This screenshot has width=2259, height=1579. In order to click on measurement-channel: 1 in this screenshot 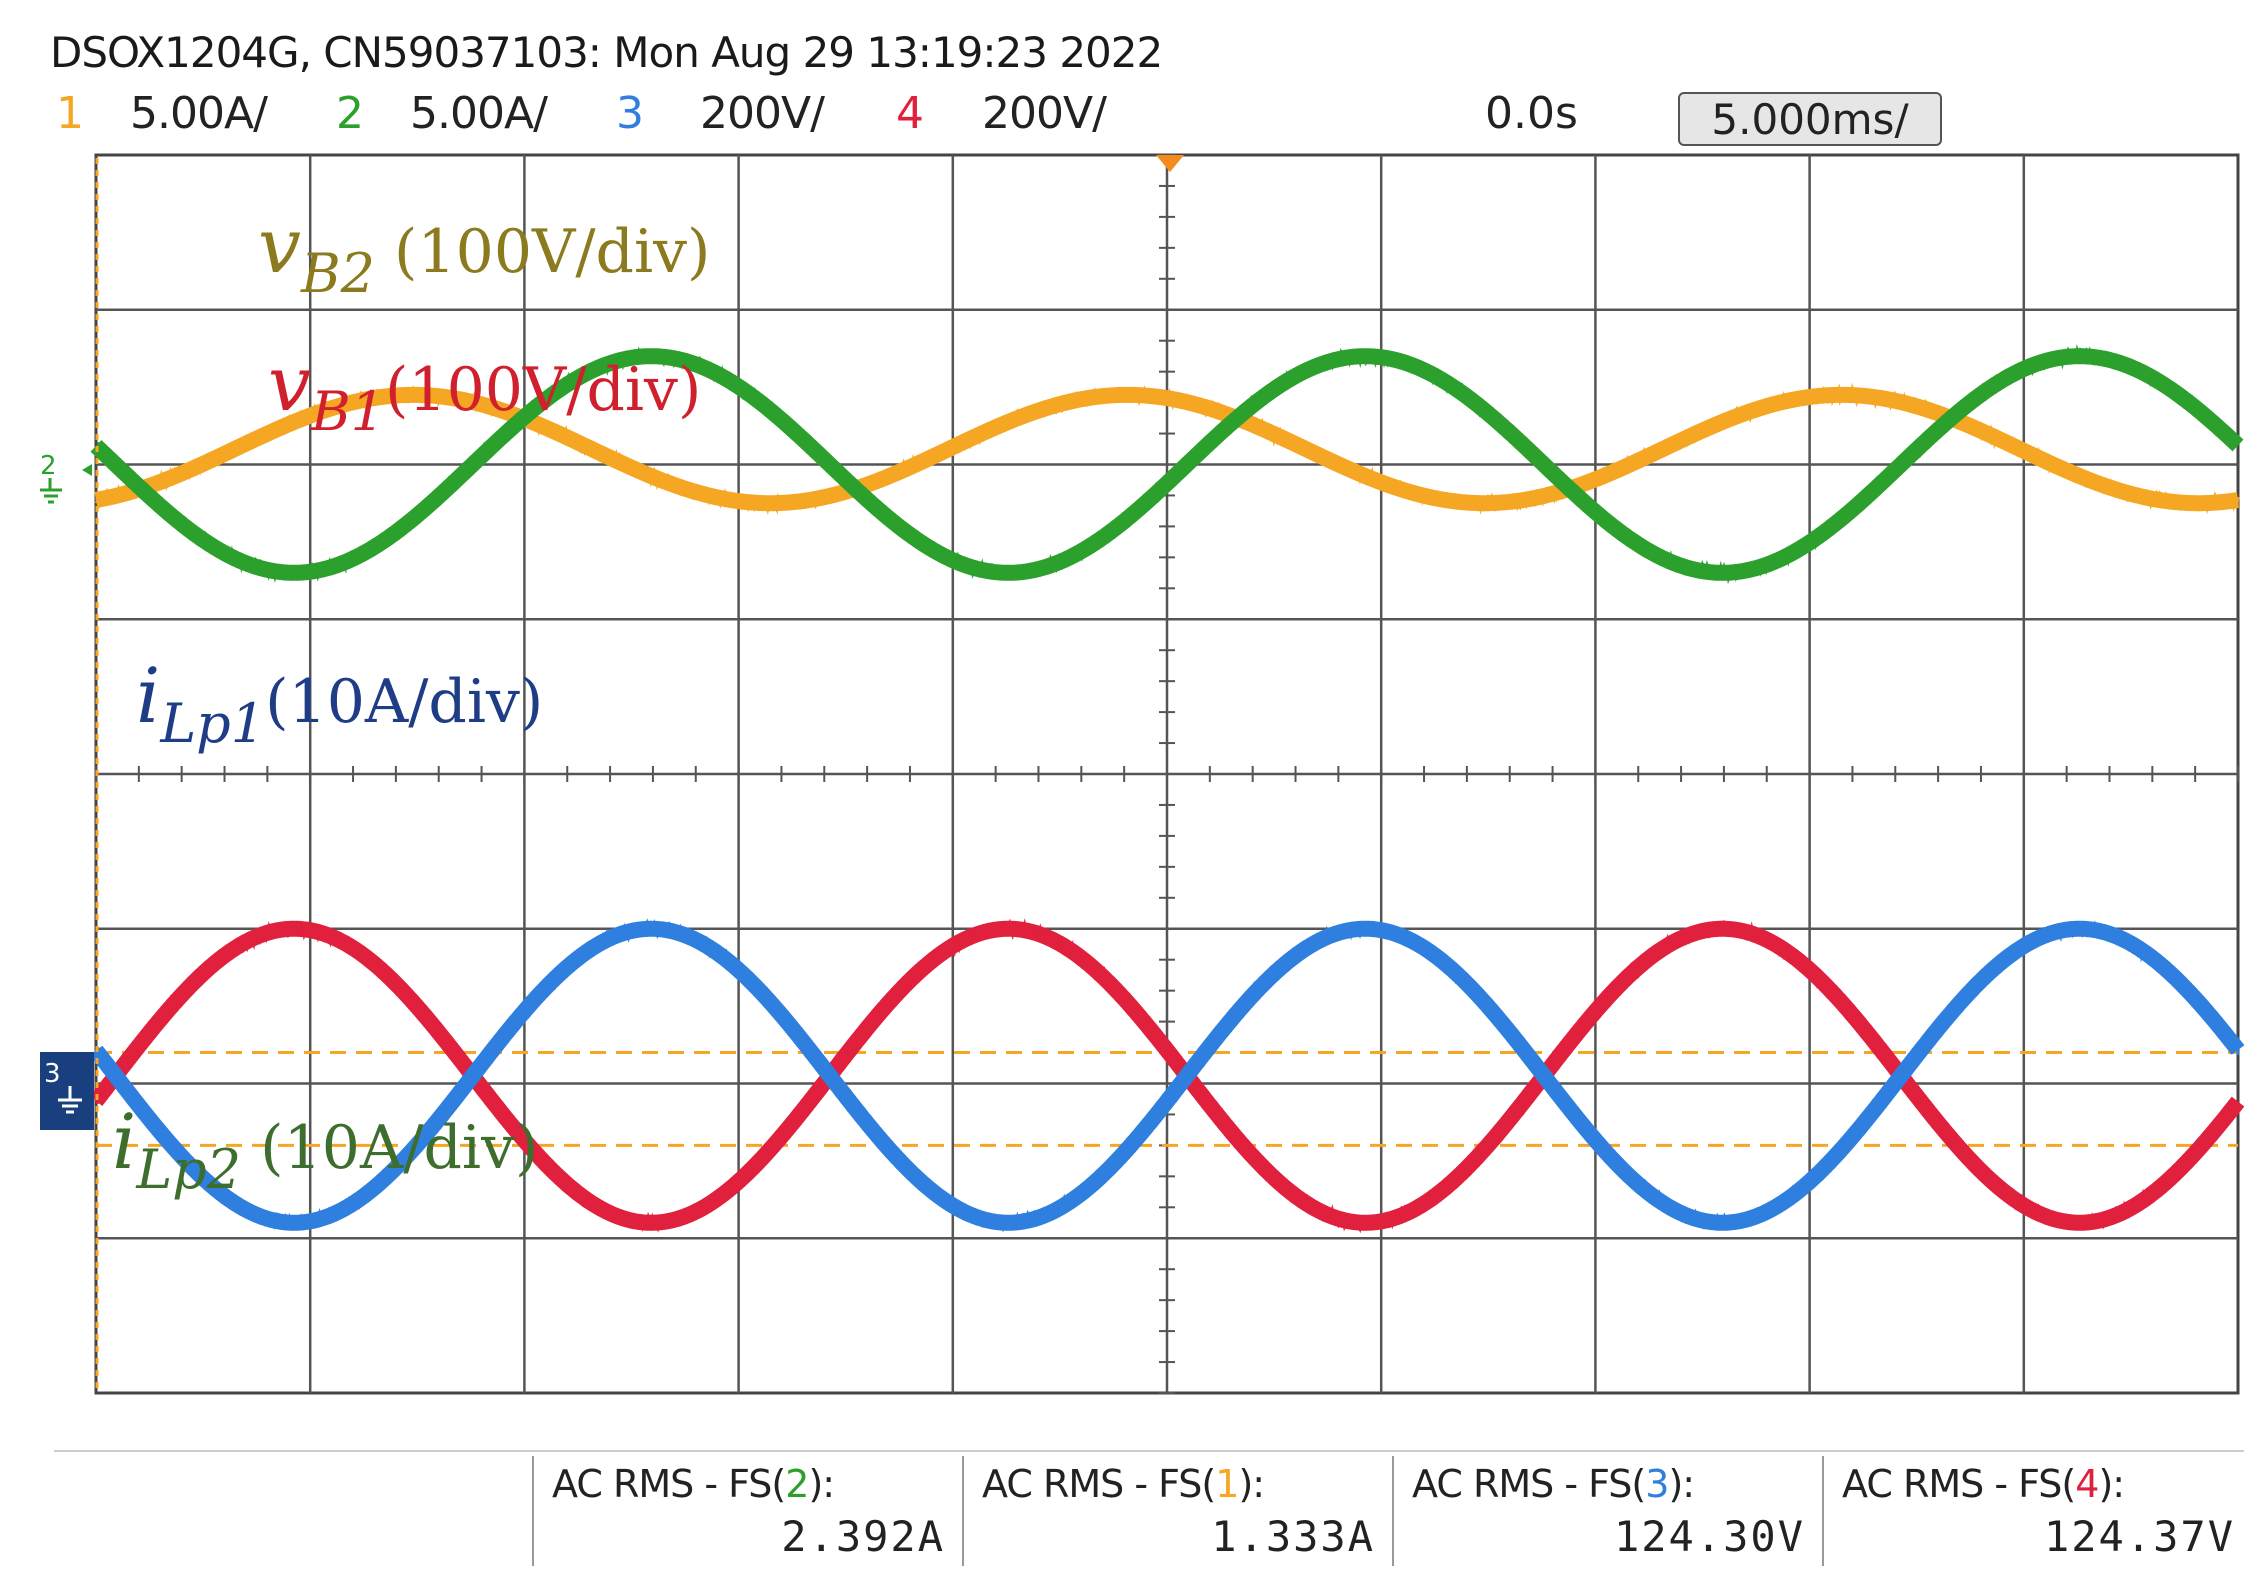, I will do `click(1227, 1484)`.